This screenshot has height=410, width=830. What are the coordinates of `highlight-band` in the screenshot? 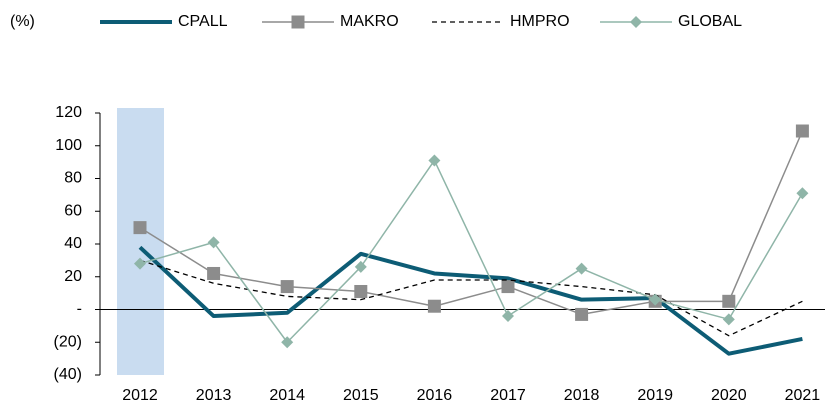 It's located at (140, 241).